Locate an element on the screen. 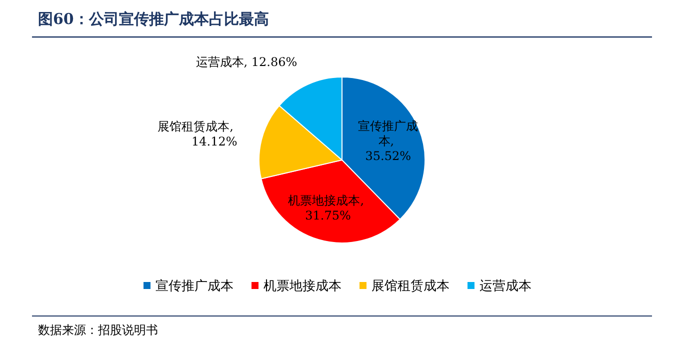 The image size is (675, 345). data-label: 运营成本, 12.86% is located at coordinates (247, 61).